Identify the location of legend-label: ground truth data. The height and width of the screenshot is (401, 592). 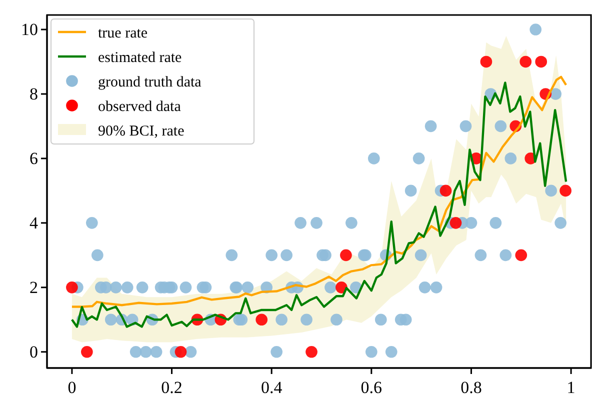
(150, 82).